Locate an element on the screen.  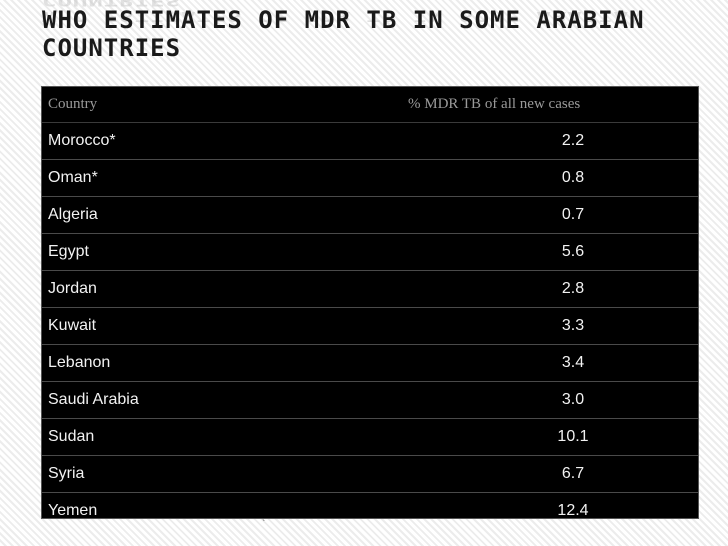
mdr-percent-cell: 5.6 is located at coordinates (573, 251).